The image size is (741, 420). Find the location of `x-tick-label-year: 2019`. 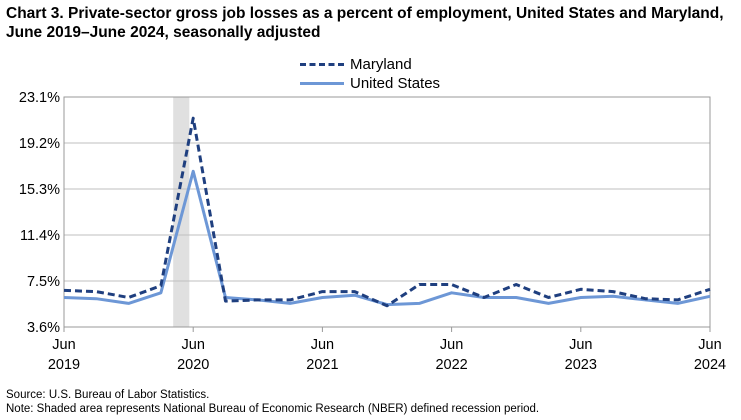

x-tick-label-year: 2019 is located at coordinates (64, 365).